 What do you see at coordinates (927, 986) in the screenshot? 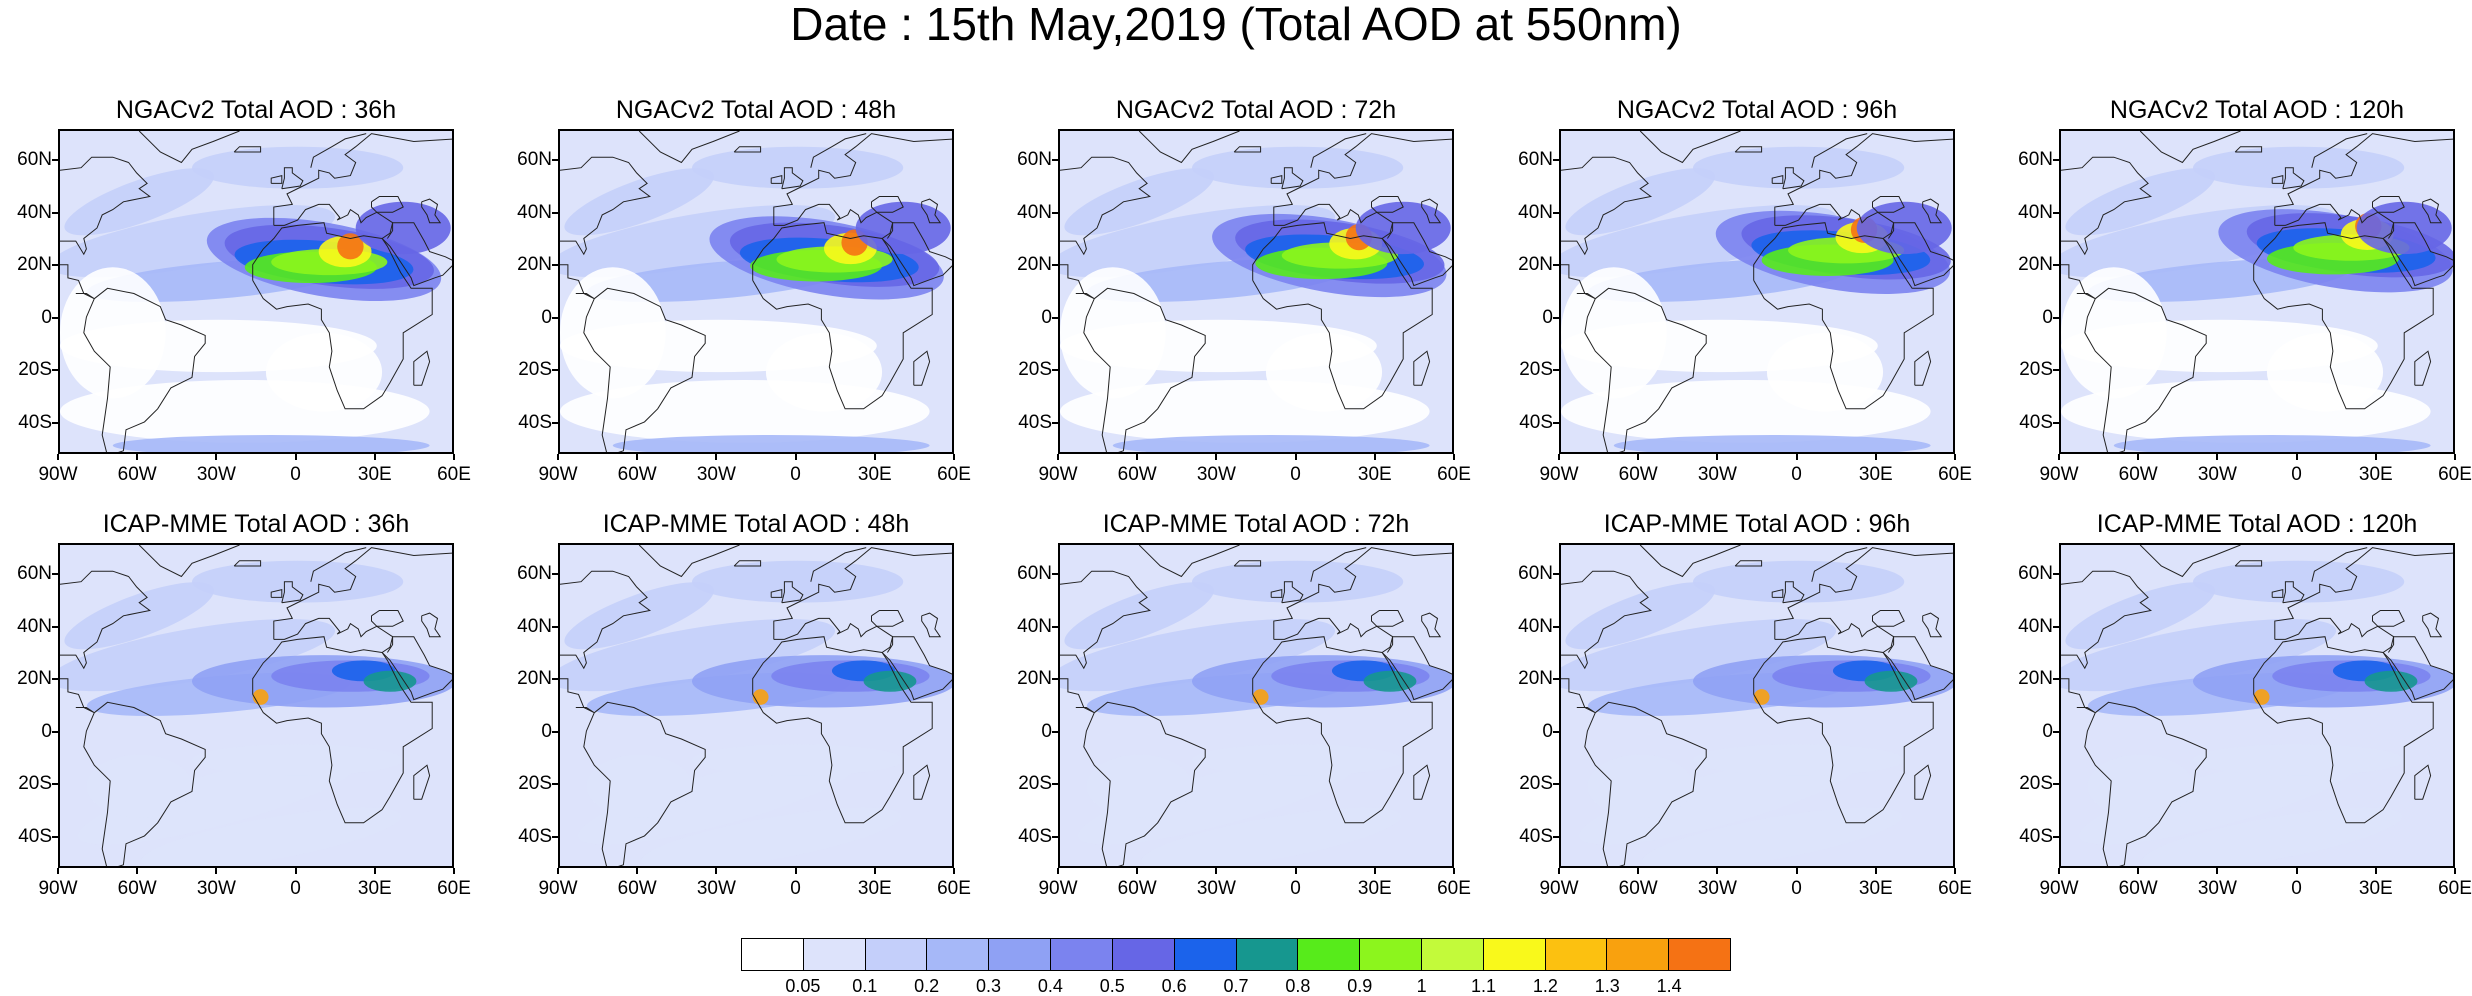
I see `colorbar-label: 0.2` at bounding box center [927, 986].